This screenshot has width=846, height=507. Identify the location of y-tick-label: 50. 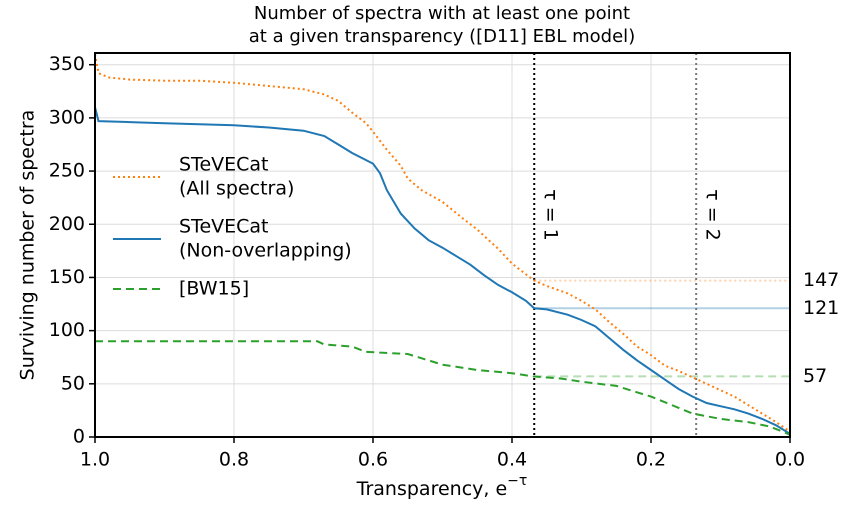
(73, 383).